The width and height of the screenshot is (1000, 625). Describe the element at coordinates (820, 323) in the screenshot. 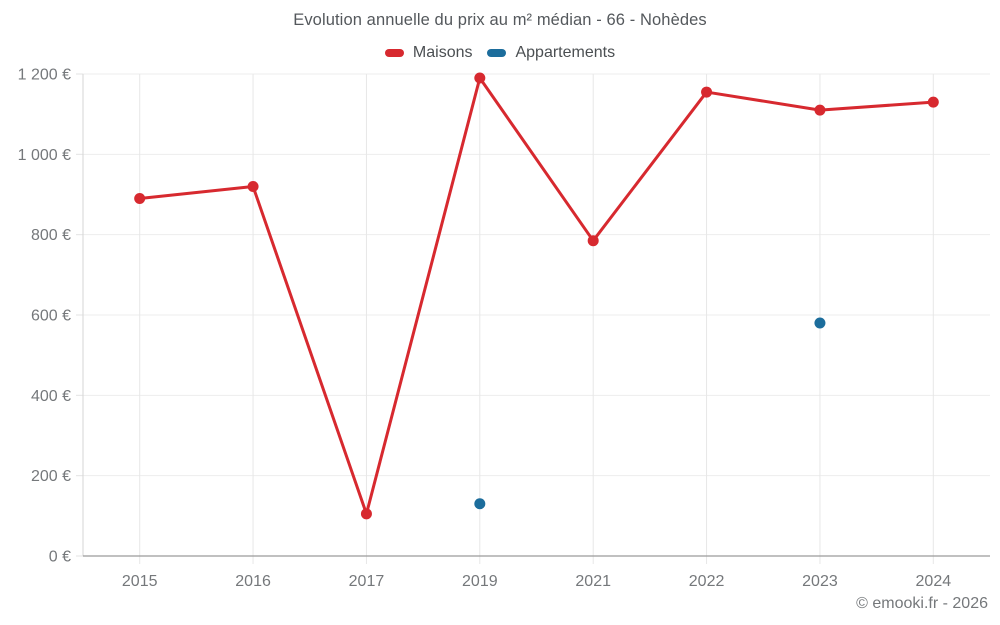

I see `point-appartements-2023` at that location.